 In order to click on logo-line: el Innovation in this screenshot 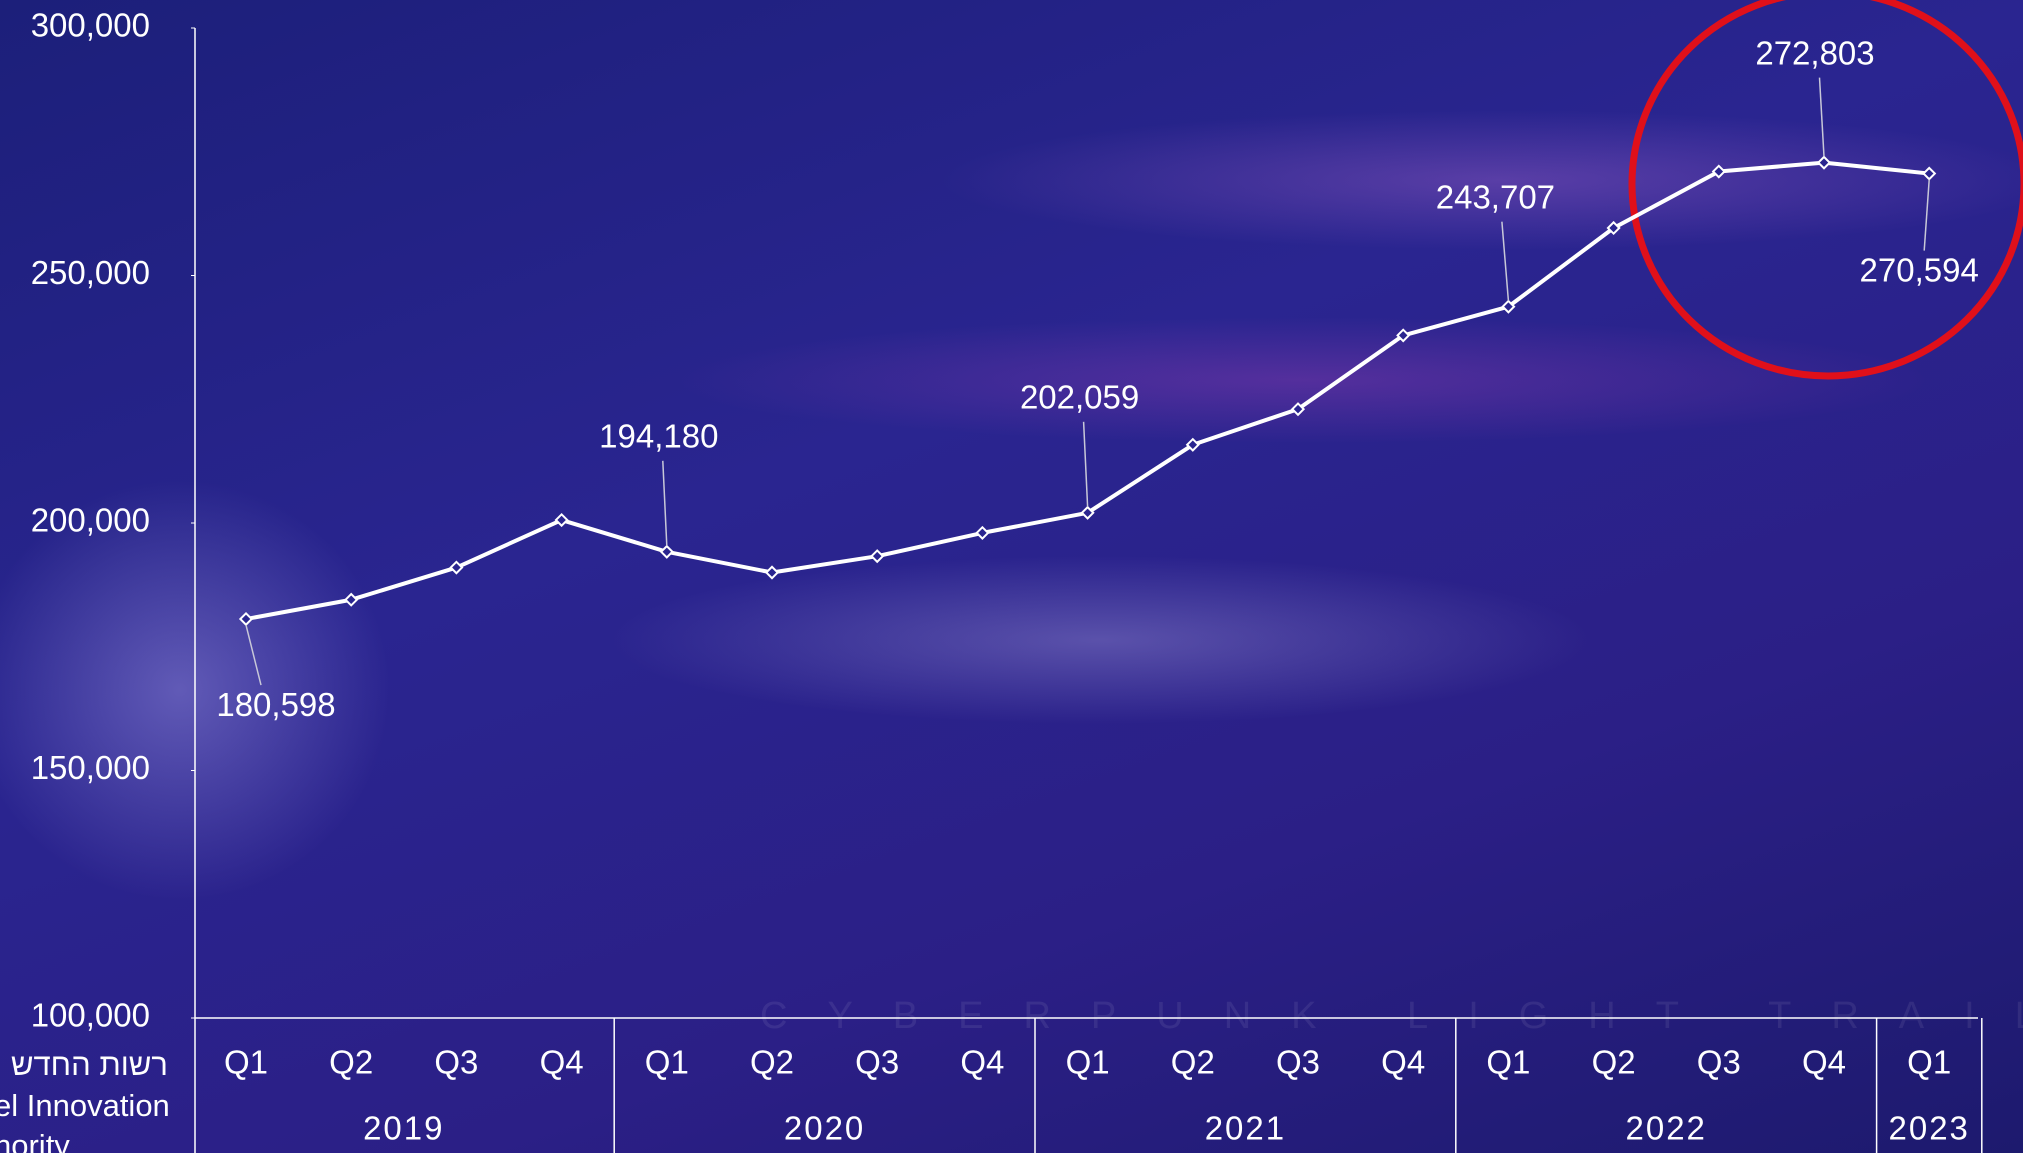, I will do `click(85, 1105)`.